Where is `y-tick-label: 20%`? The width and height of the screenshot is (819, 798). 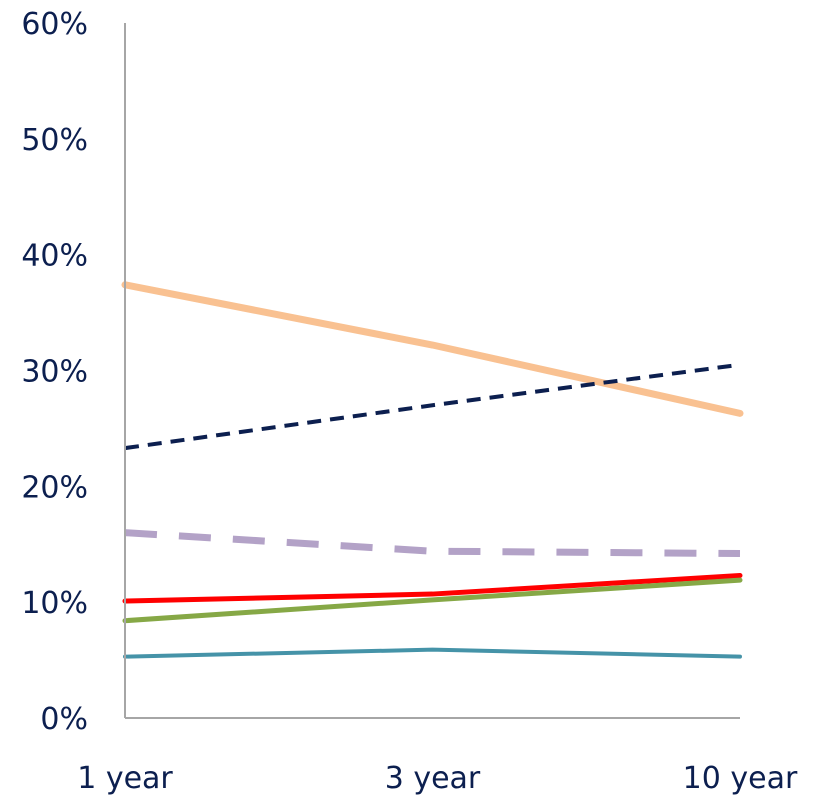 y-tick-label: 20% is located at coordinates (54, 487).